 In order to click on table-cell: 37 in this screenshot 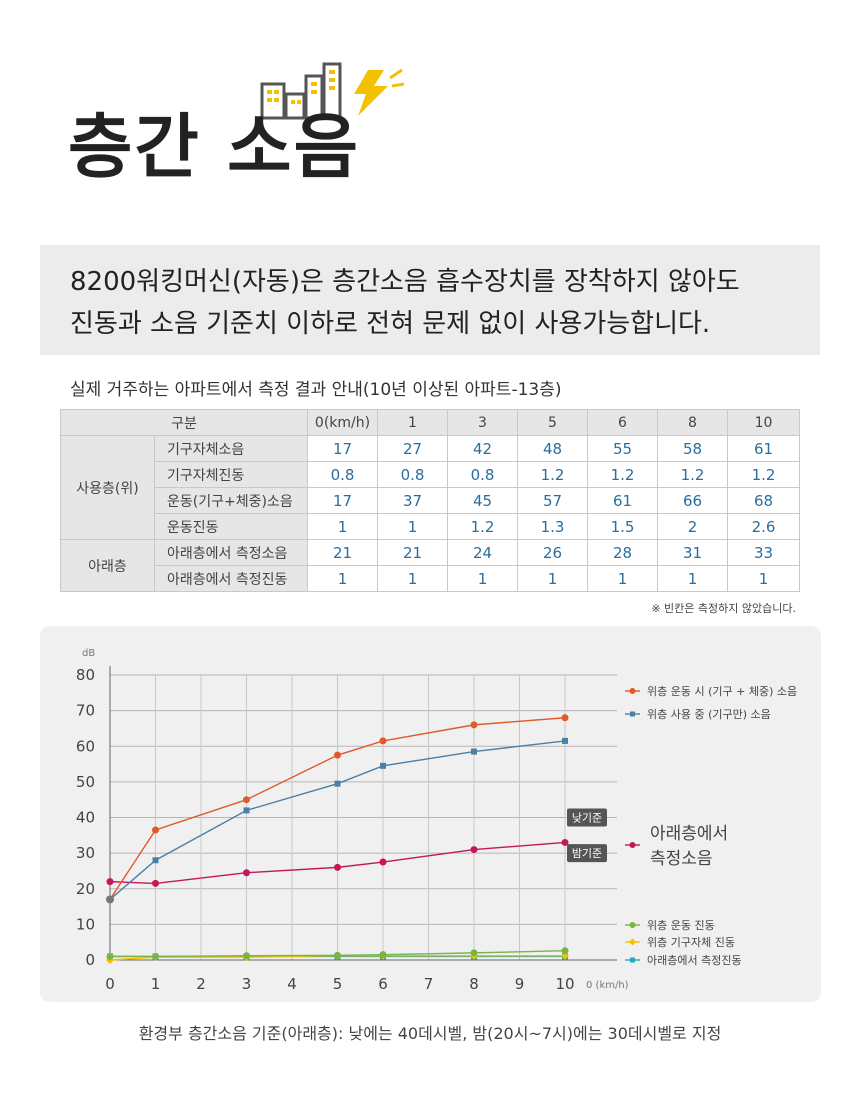, I will do `click(413, 500)`.